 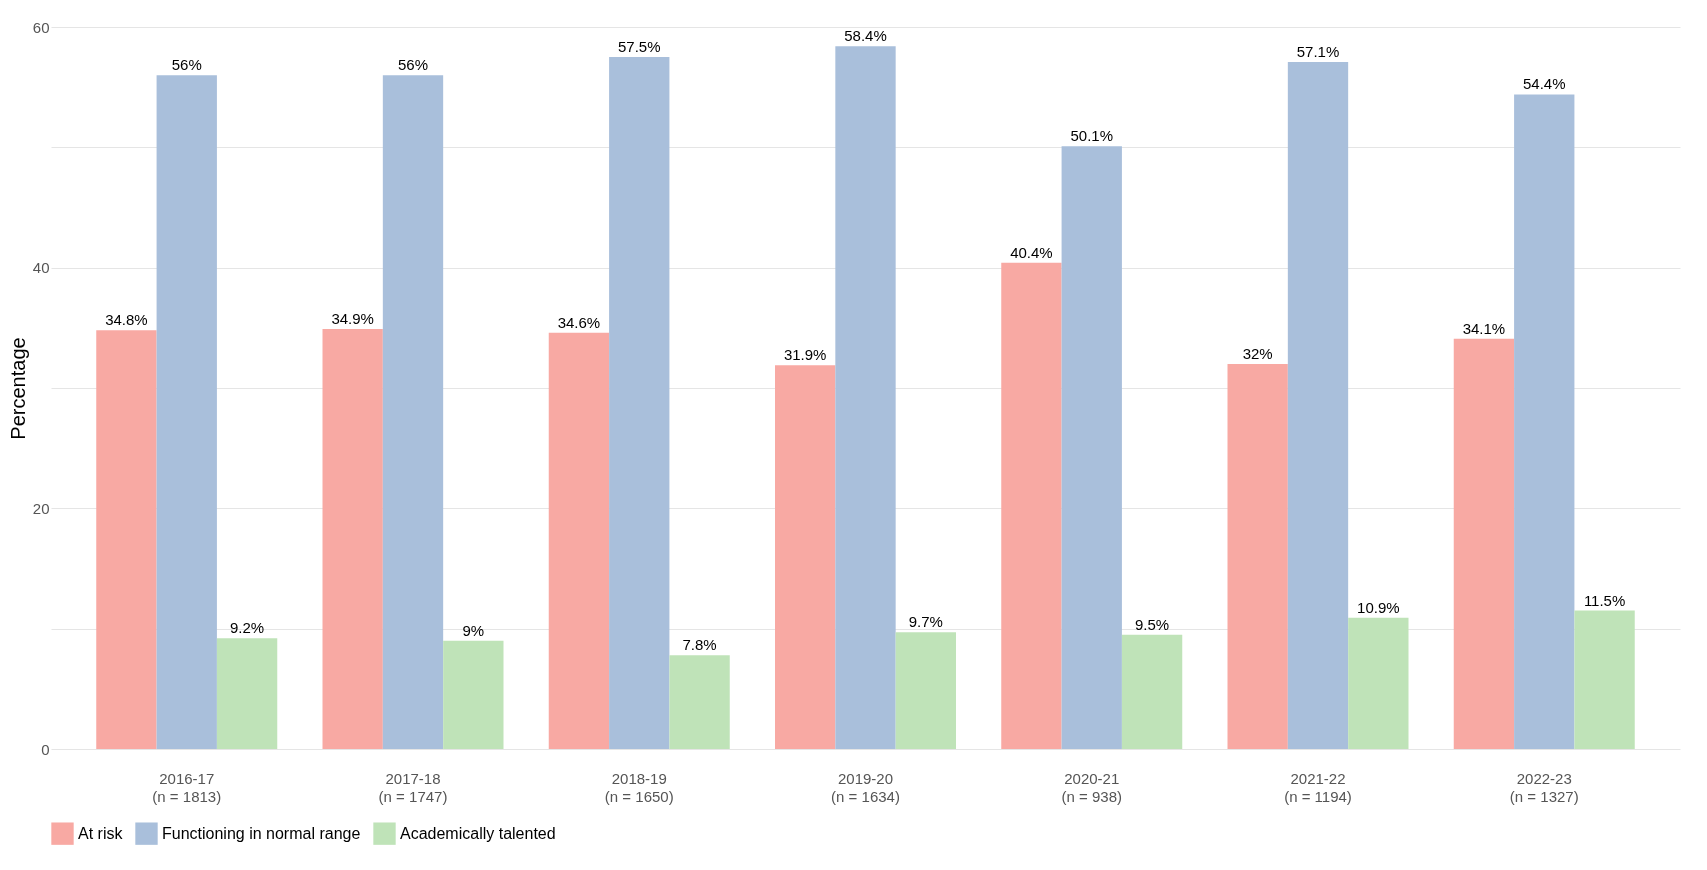 I want to click on data-label: 9.5%, so click(x=1152, y=624).